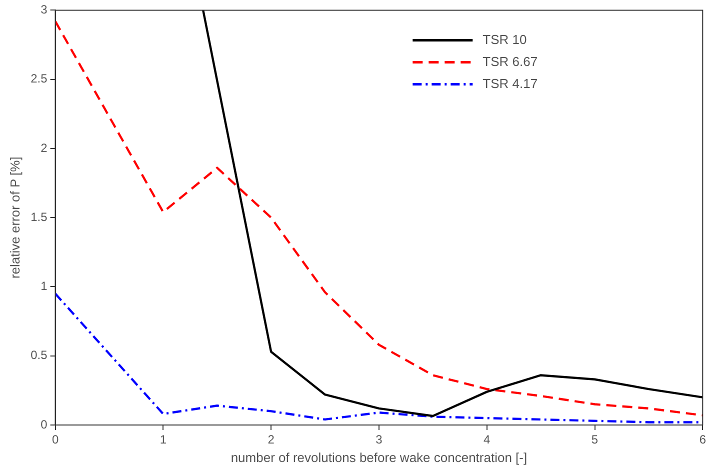 The image size is (709, 470). What do you see at coordinates (44, 424) in the screenshot?
I see `y-tick-label: 0` at bounding box center [44, 424].